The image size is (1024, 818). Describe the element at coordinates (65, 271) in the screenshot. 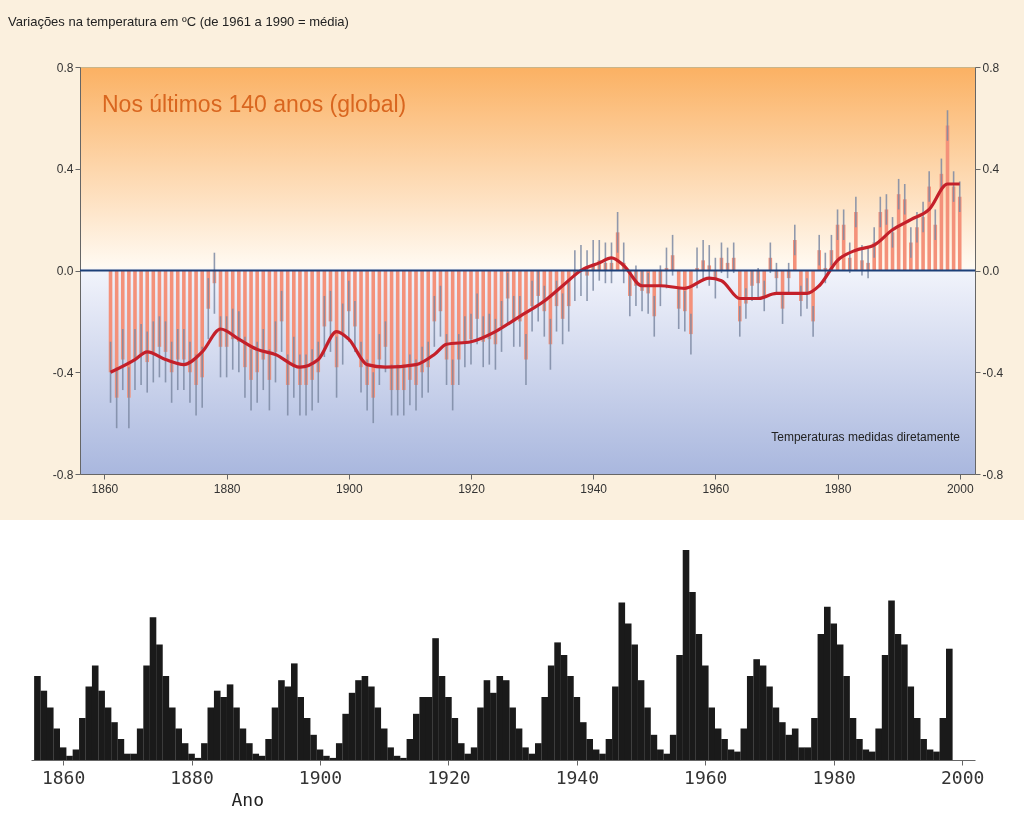

I see `y-tick-label: 0.0` at that location.